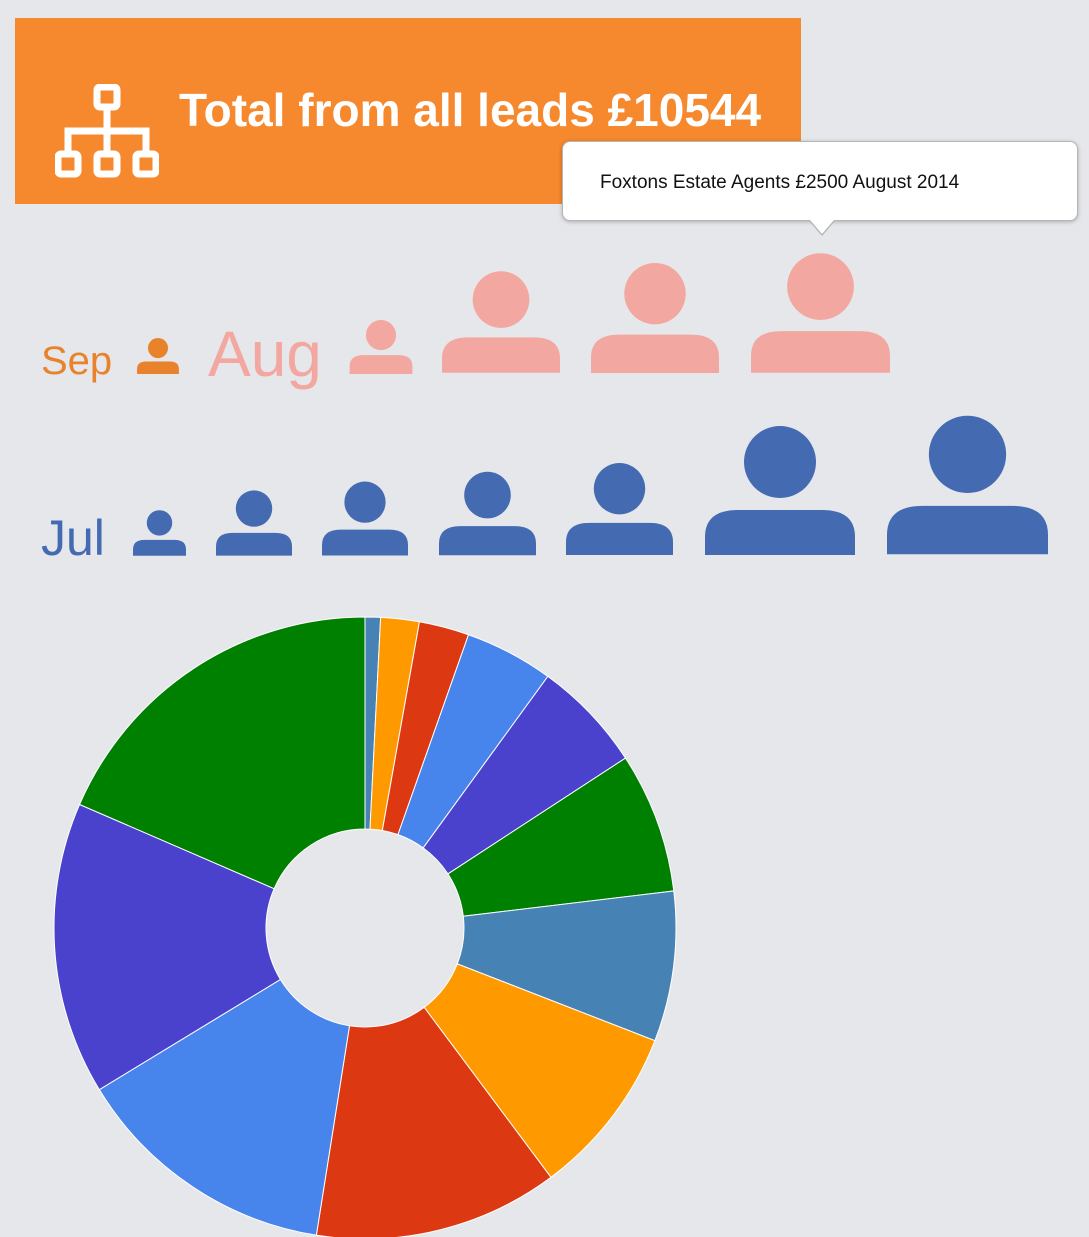 This screenshot has width=1089, height=1237. Describe the element at coordinates (77, 361) in the screenshot. I see `month-label-sep: Sep` at that location.